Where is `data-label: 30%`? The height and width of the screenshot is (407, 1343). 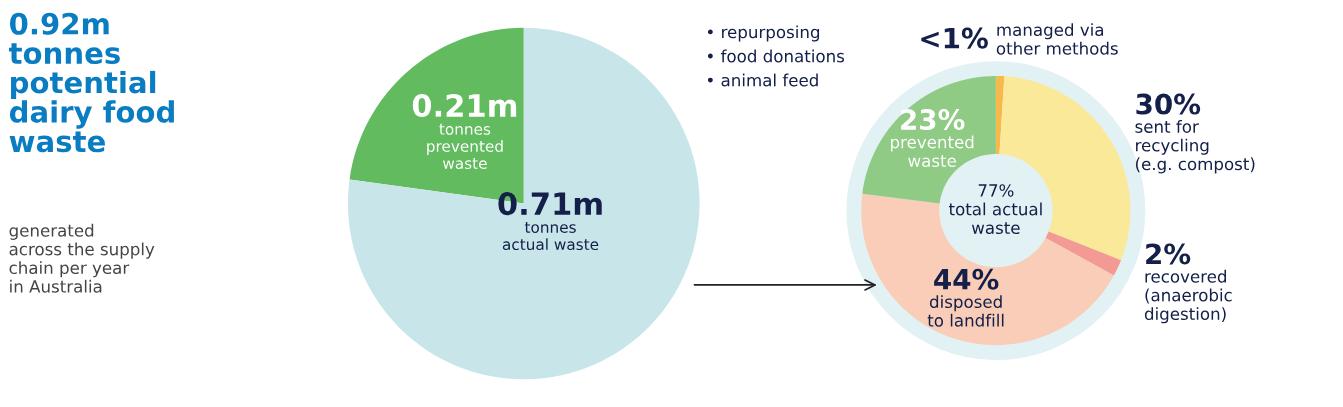 data-label: 30% is located at coordinates (1168, 104).